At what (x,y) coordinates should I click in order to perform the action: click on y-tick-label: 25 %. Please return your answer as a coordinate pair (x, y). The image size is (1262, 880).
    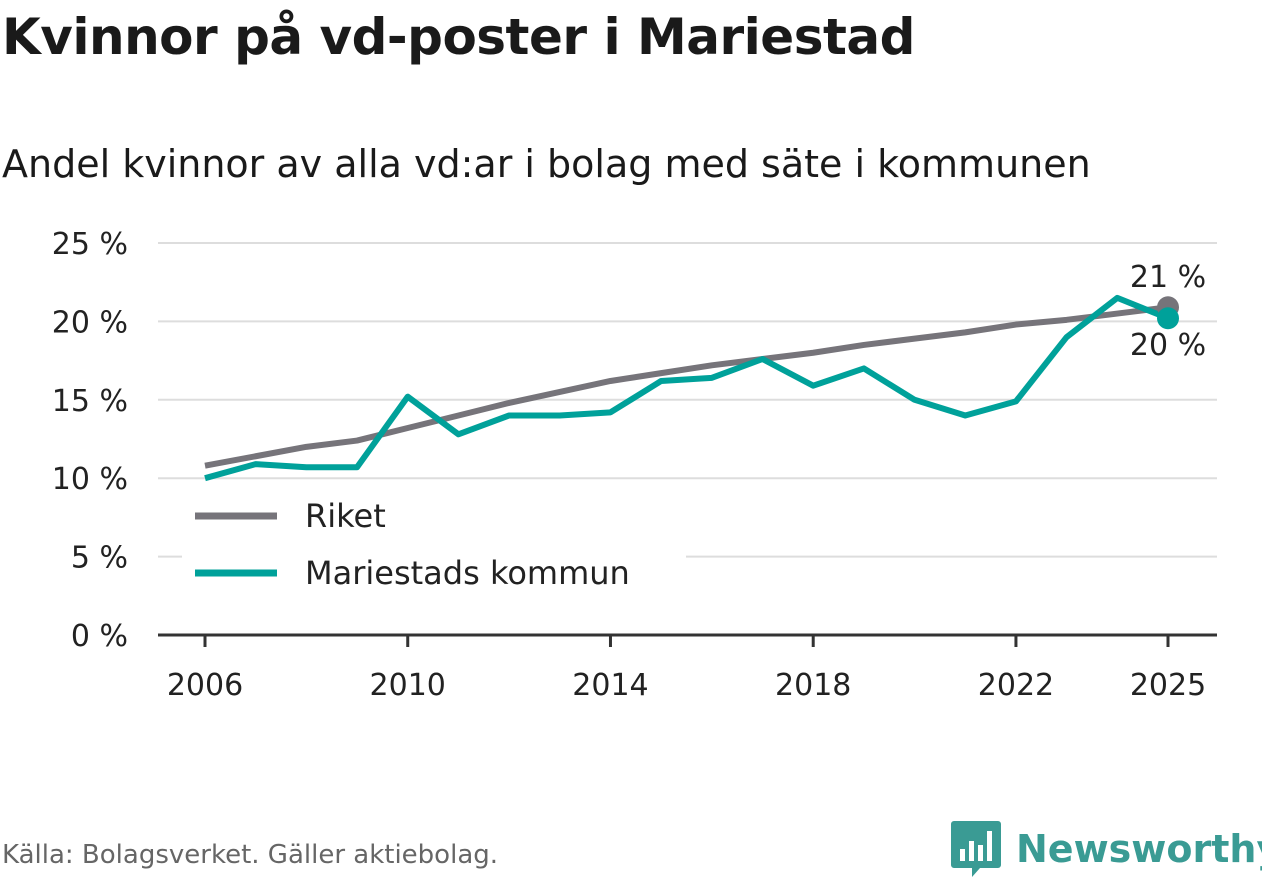
    Looking at the image, I should click on (90, 244).